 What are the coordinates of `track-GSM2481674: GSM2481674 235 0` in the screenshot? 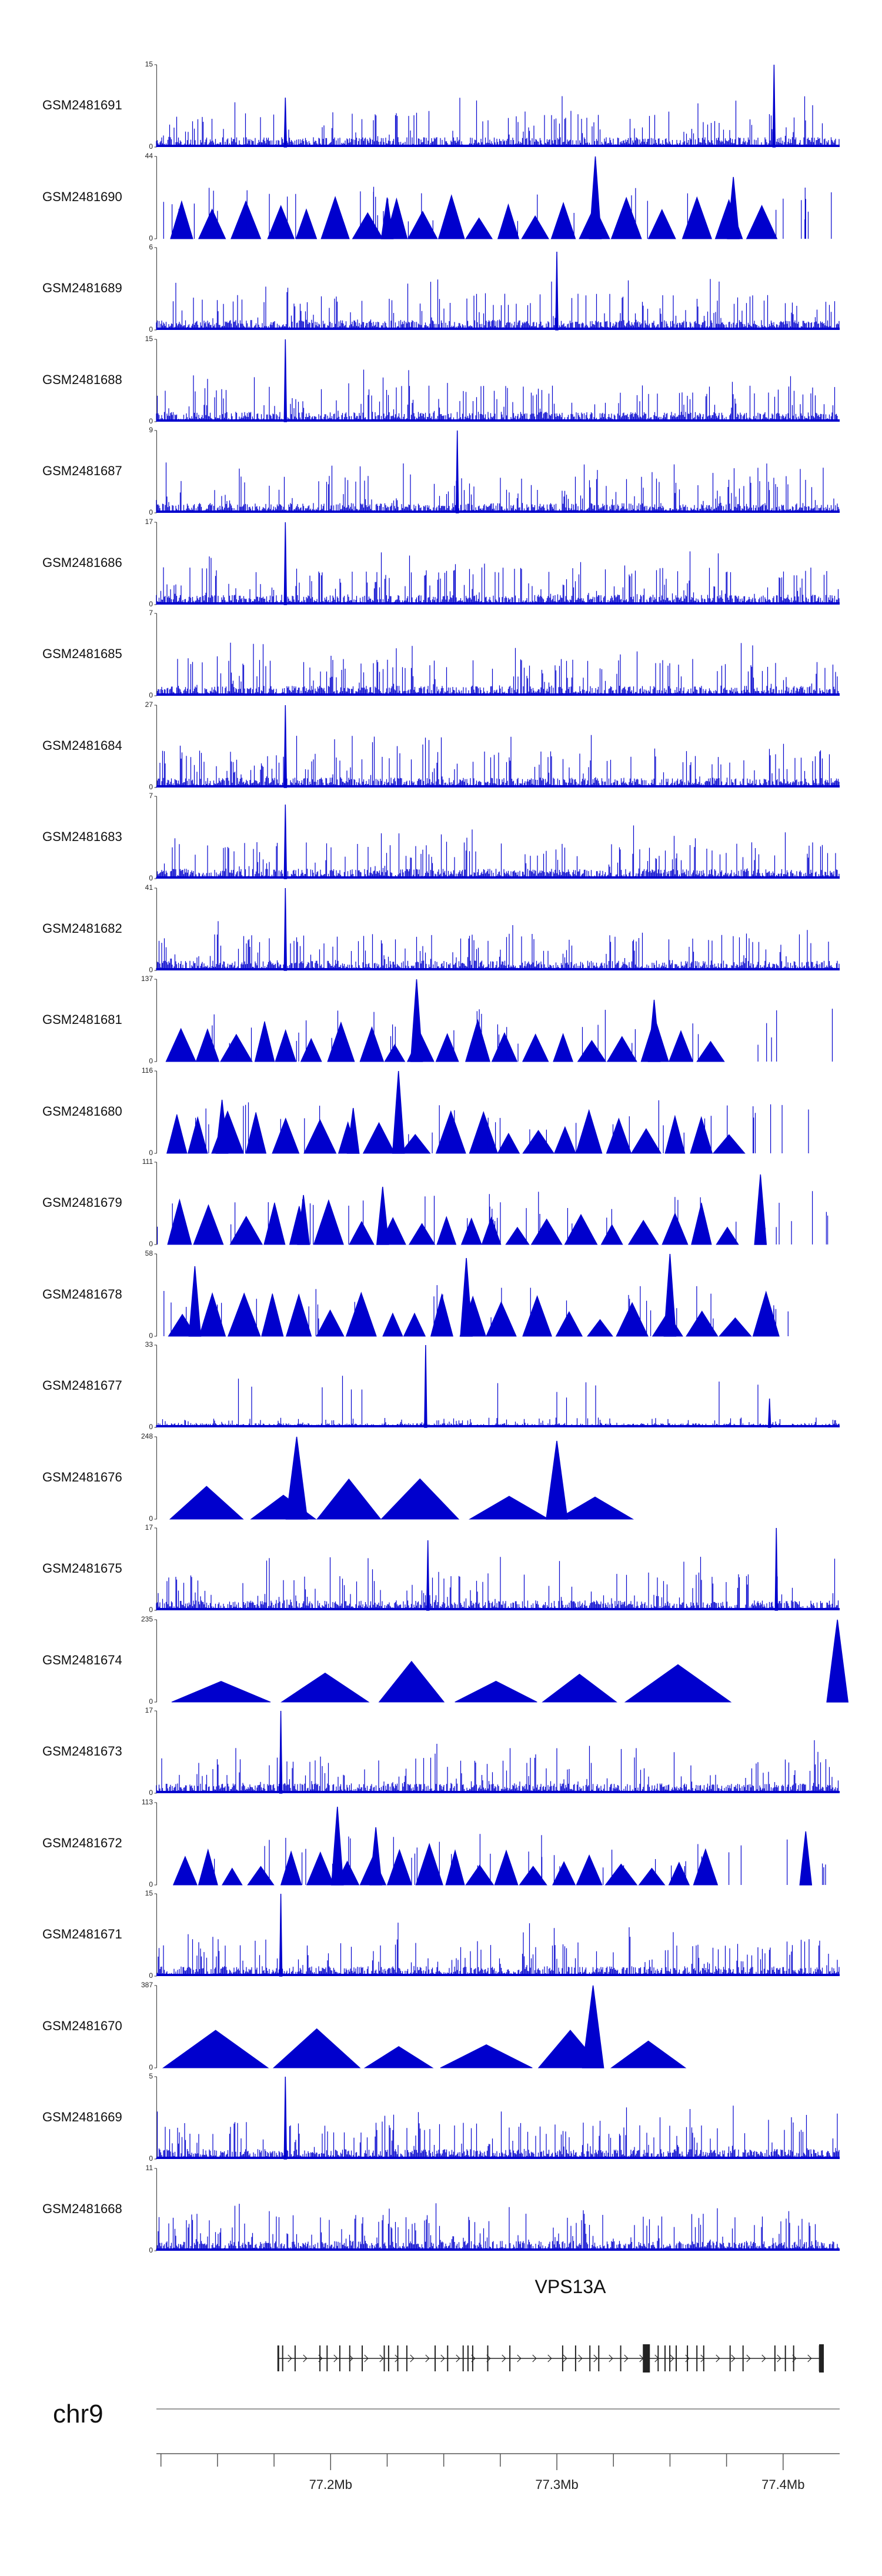 It's located at (441, 1660).